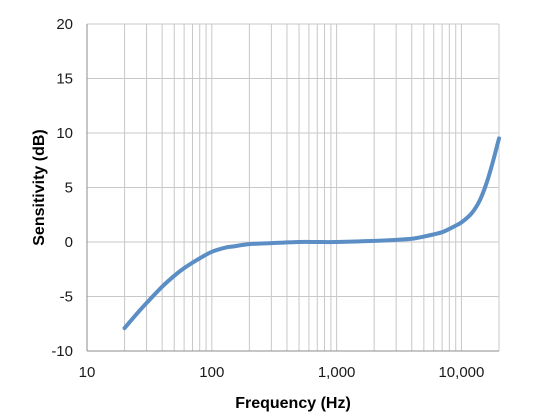  I want to click on x-tick-label: 1,000, so click(337, 372).